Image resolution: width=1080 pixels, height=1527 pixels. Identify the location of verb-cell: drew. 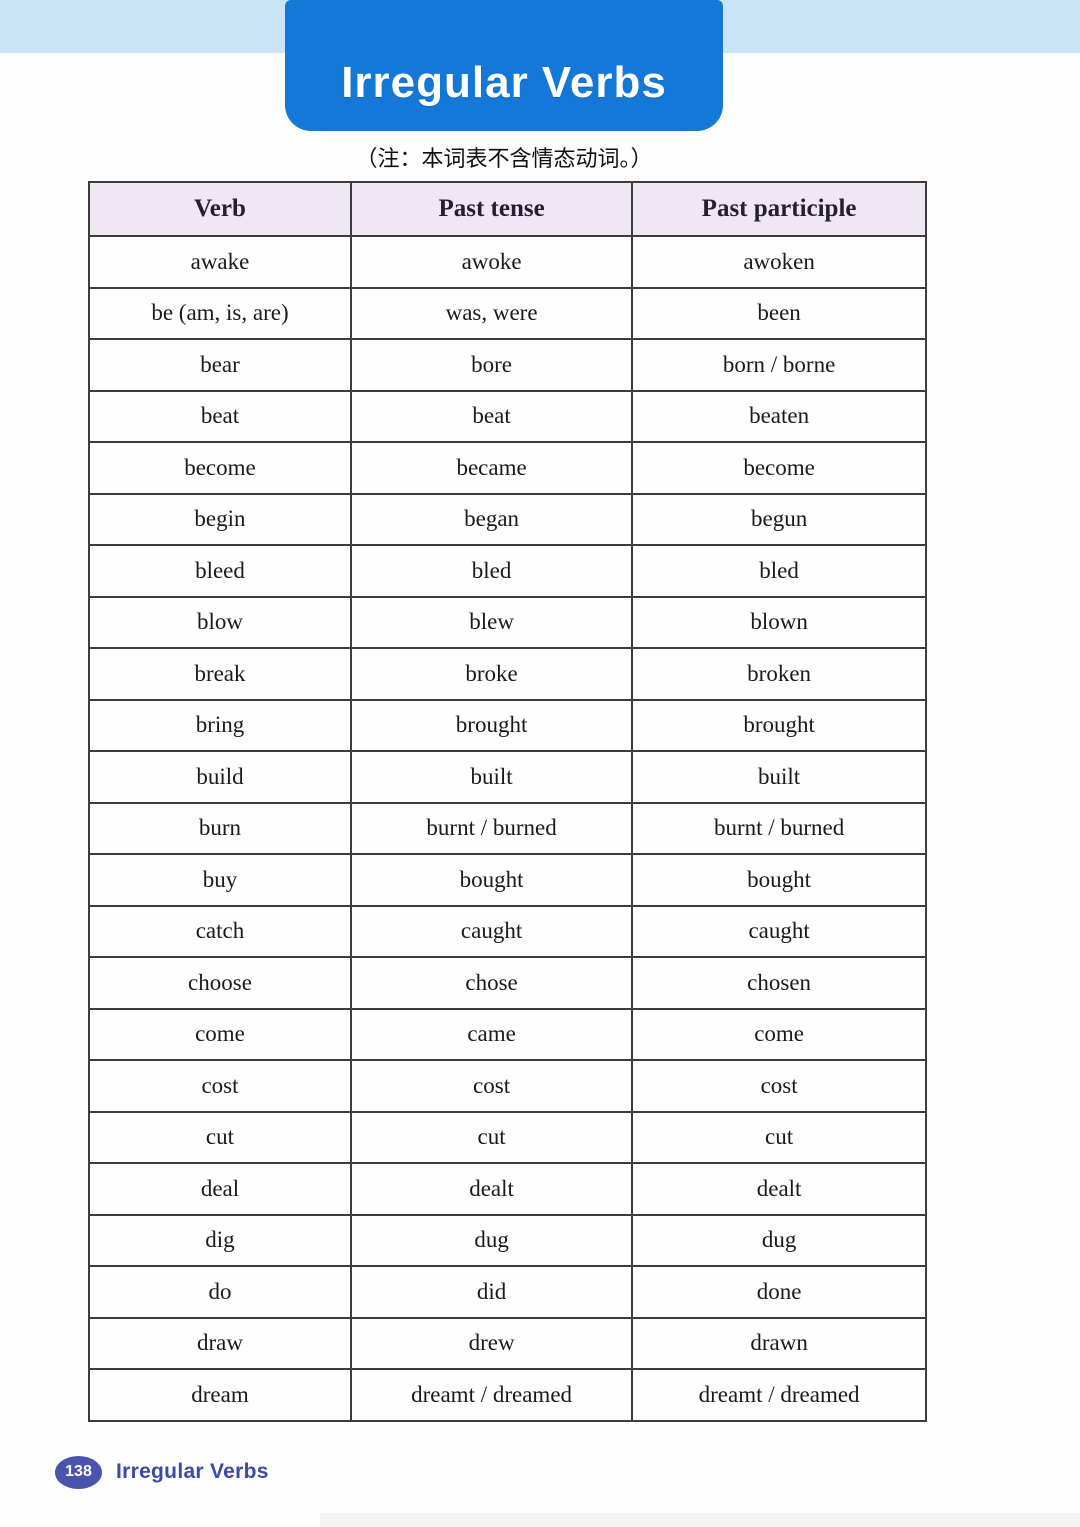
(491, 1343).